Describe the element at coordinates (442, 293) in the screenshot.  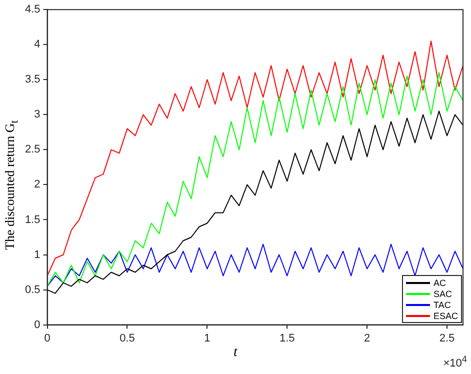
I see `legend-label: SAC` at that location.